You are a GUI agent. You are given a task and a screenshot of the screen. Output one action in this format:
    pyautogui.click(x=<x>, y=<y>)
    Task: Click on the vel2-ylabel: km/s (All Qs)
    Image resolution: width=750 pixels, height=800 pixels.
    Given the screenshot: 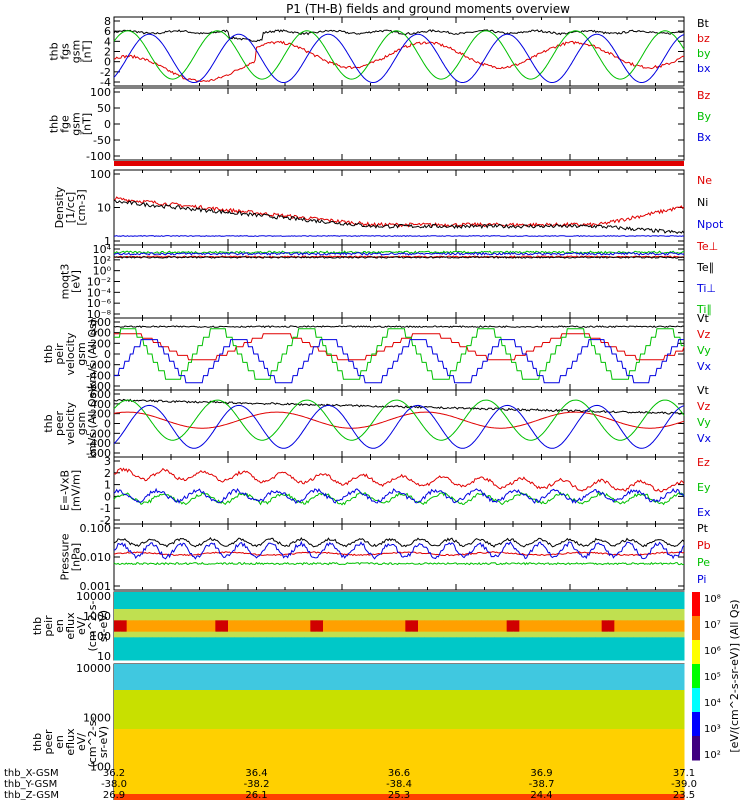 What is the action you would take?
    pyautogui.click(x=92, y=423)
    